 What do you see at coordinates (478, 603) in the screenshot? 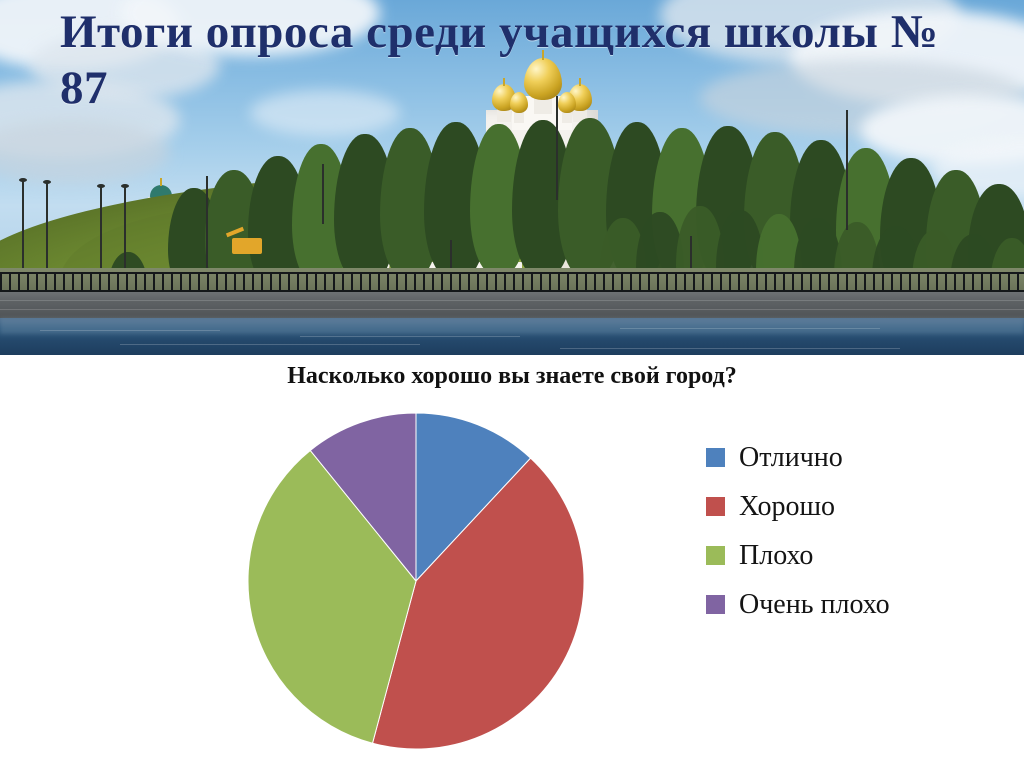
I see `pie-slice-Хорошо` at bounding box center [478, 603].